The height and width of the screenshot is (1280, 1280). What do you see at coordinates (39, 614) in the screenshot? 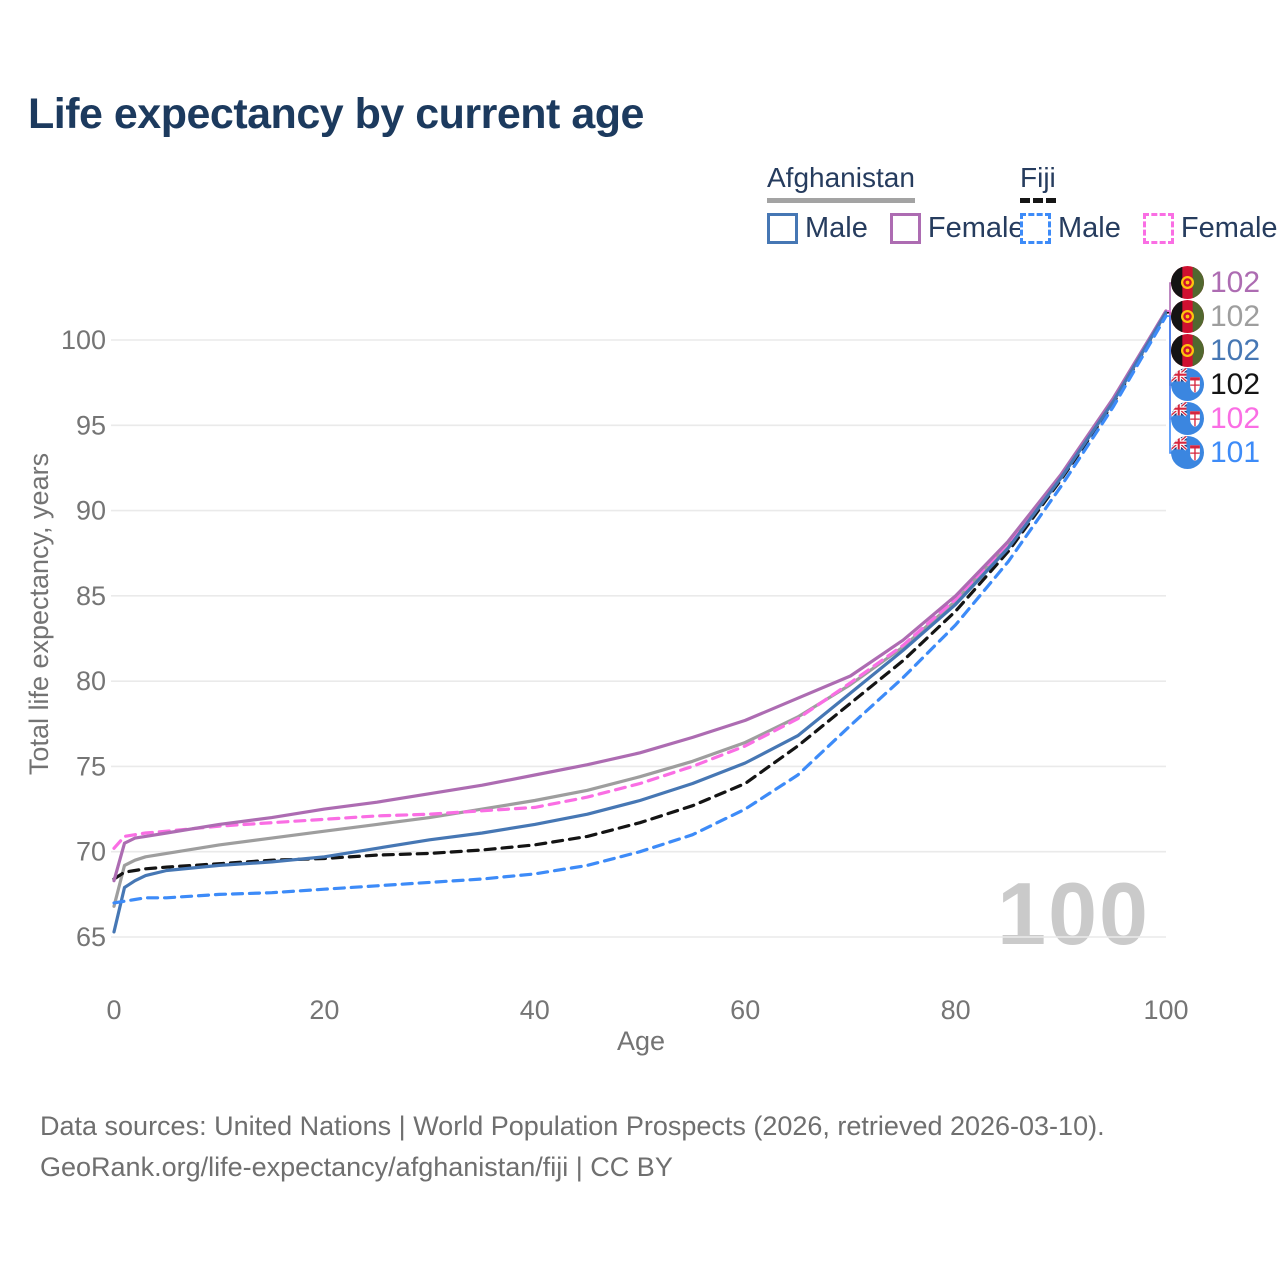
I see `y-axis-title: Total life expectancy, years` at bounding box center [39, 614].